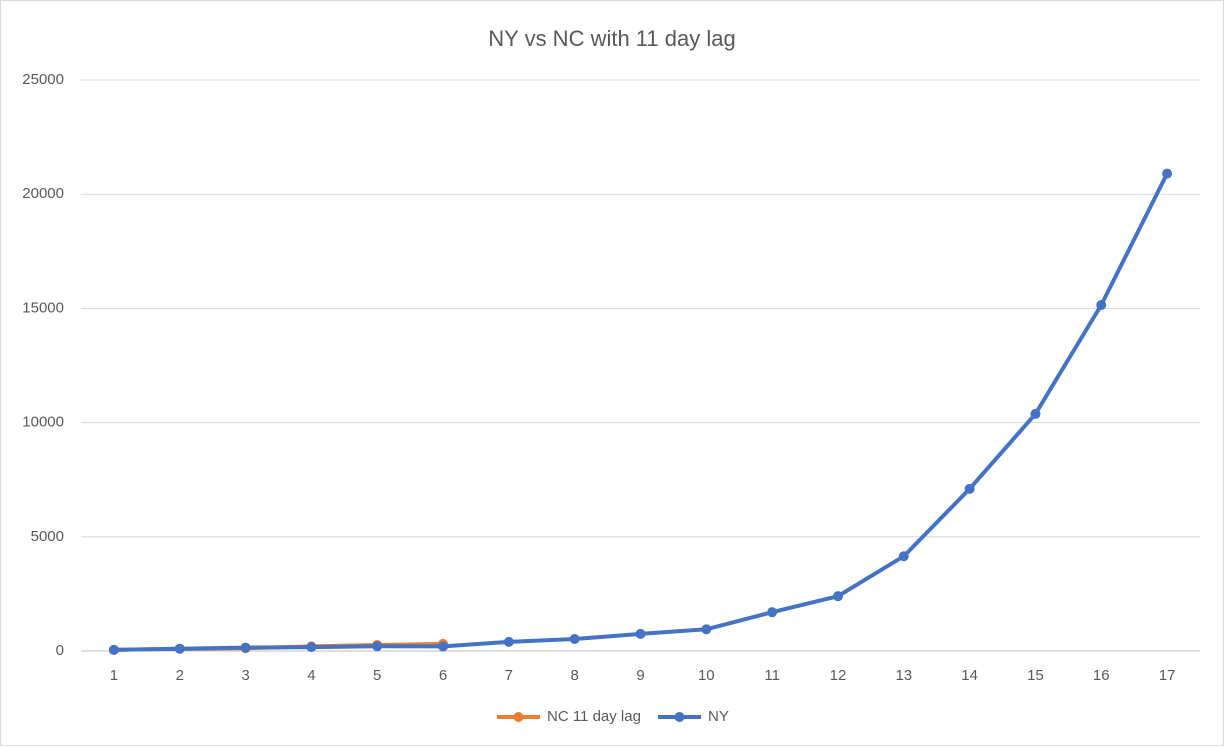 The image size is (1225, 747). What do you see at coordinates (1035, 675) in the screenshot?
I see `x-tick-label: 15` at bounding box center [1035, 675].